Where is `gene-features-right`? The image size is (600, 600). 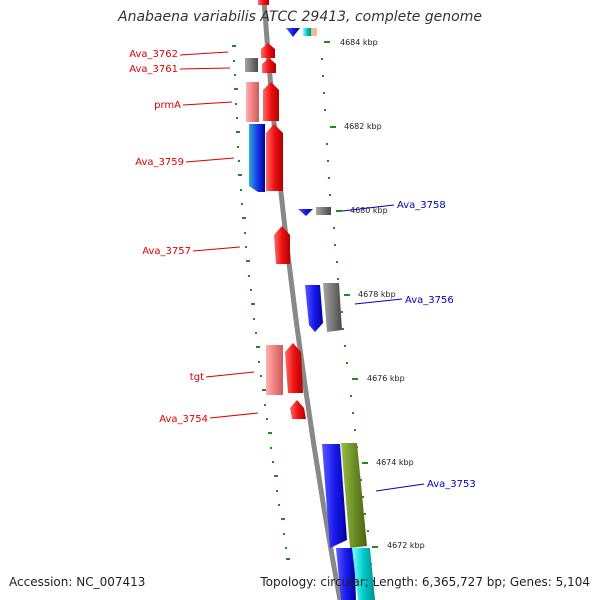
gene-features-right is located at coordinates (330, 314).